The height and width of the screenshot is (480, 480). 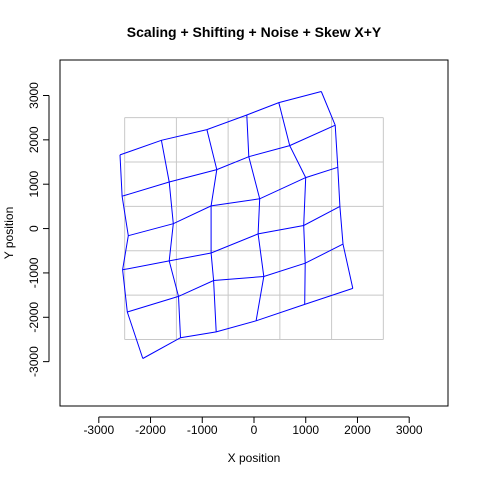 I want to click on x-tick-label: 0, so click(x=254, y=430).